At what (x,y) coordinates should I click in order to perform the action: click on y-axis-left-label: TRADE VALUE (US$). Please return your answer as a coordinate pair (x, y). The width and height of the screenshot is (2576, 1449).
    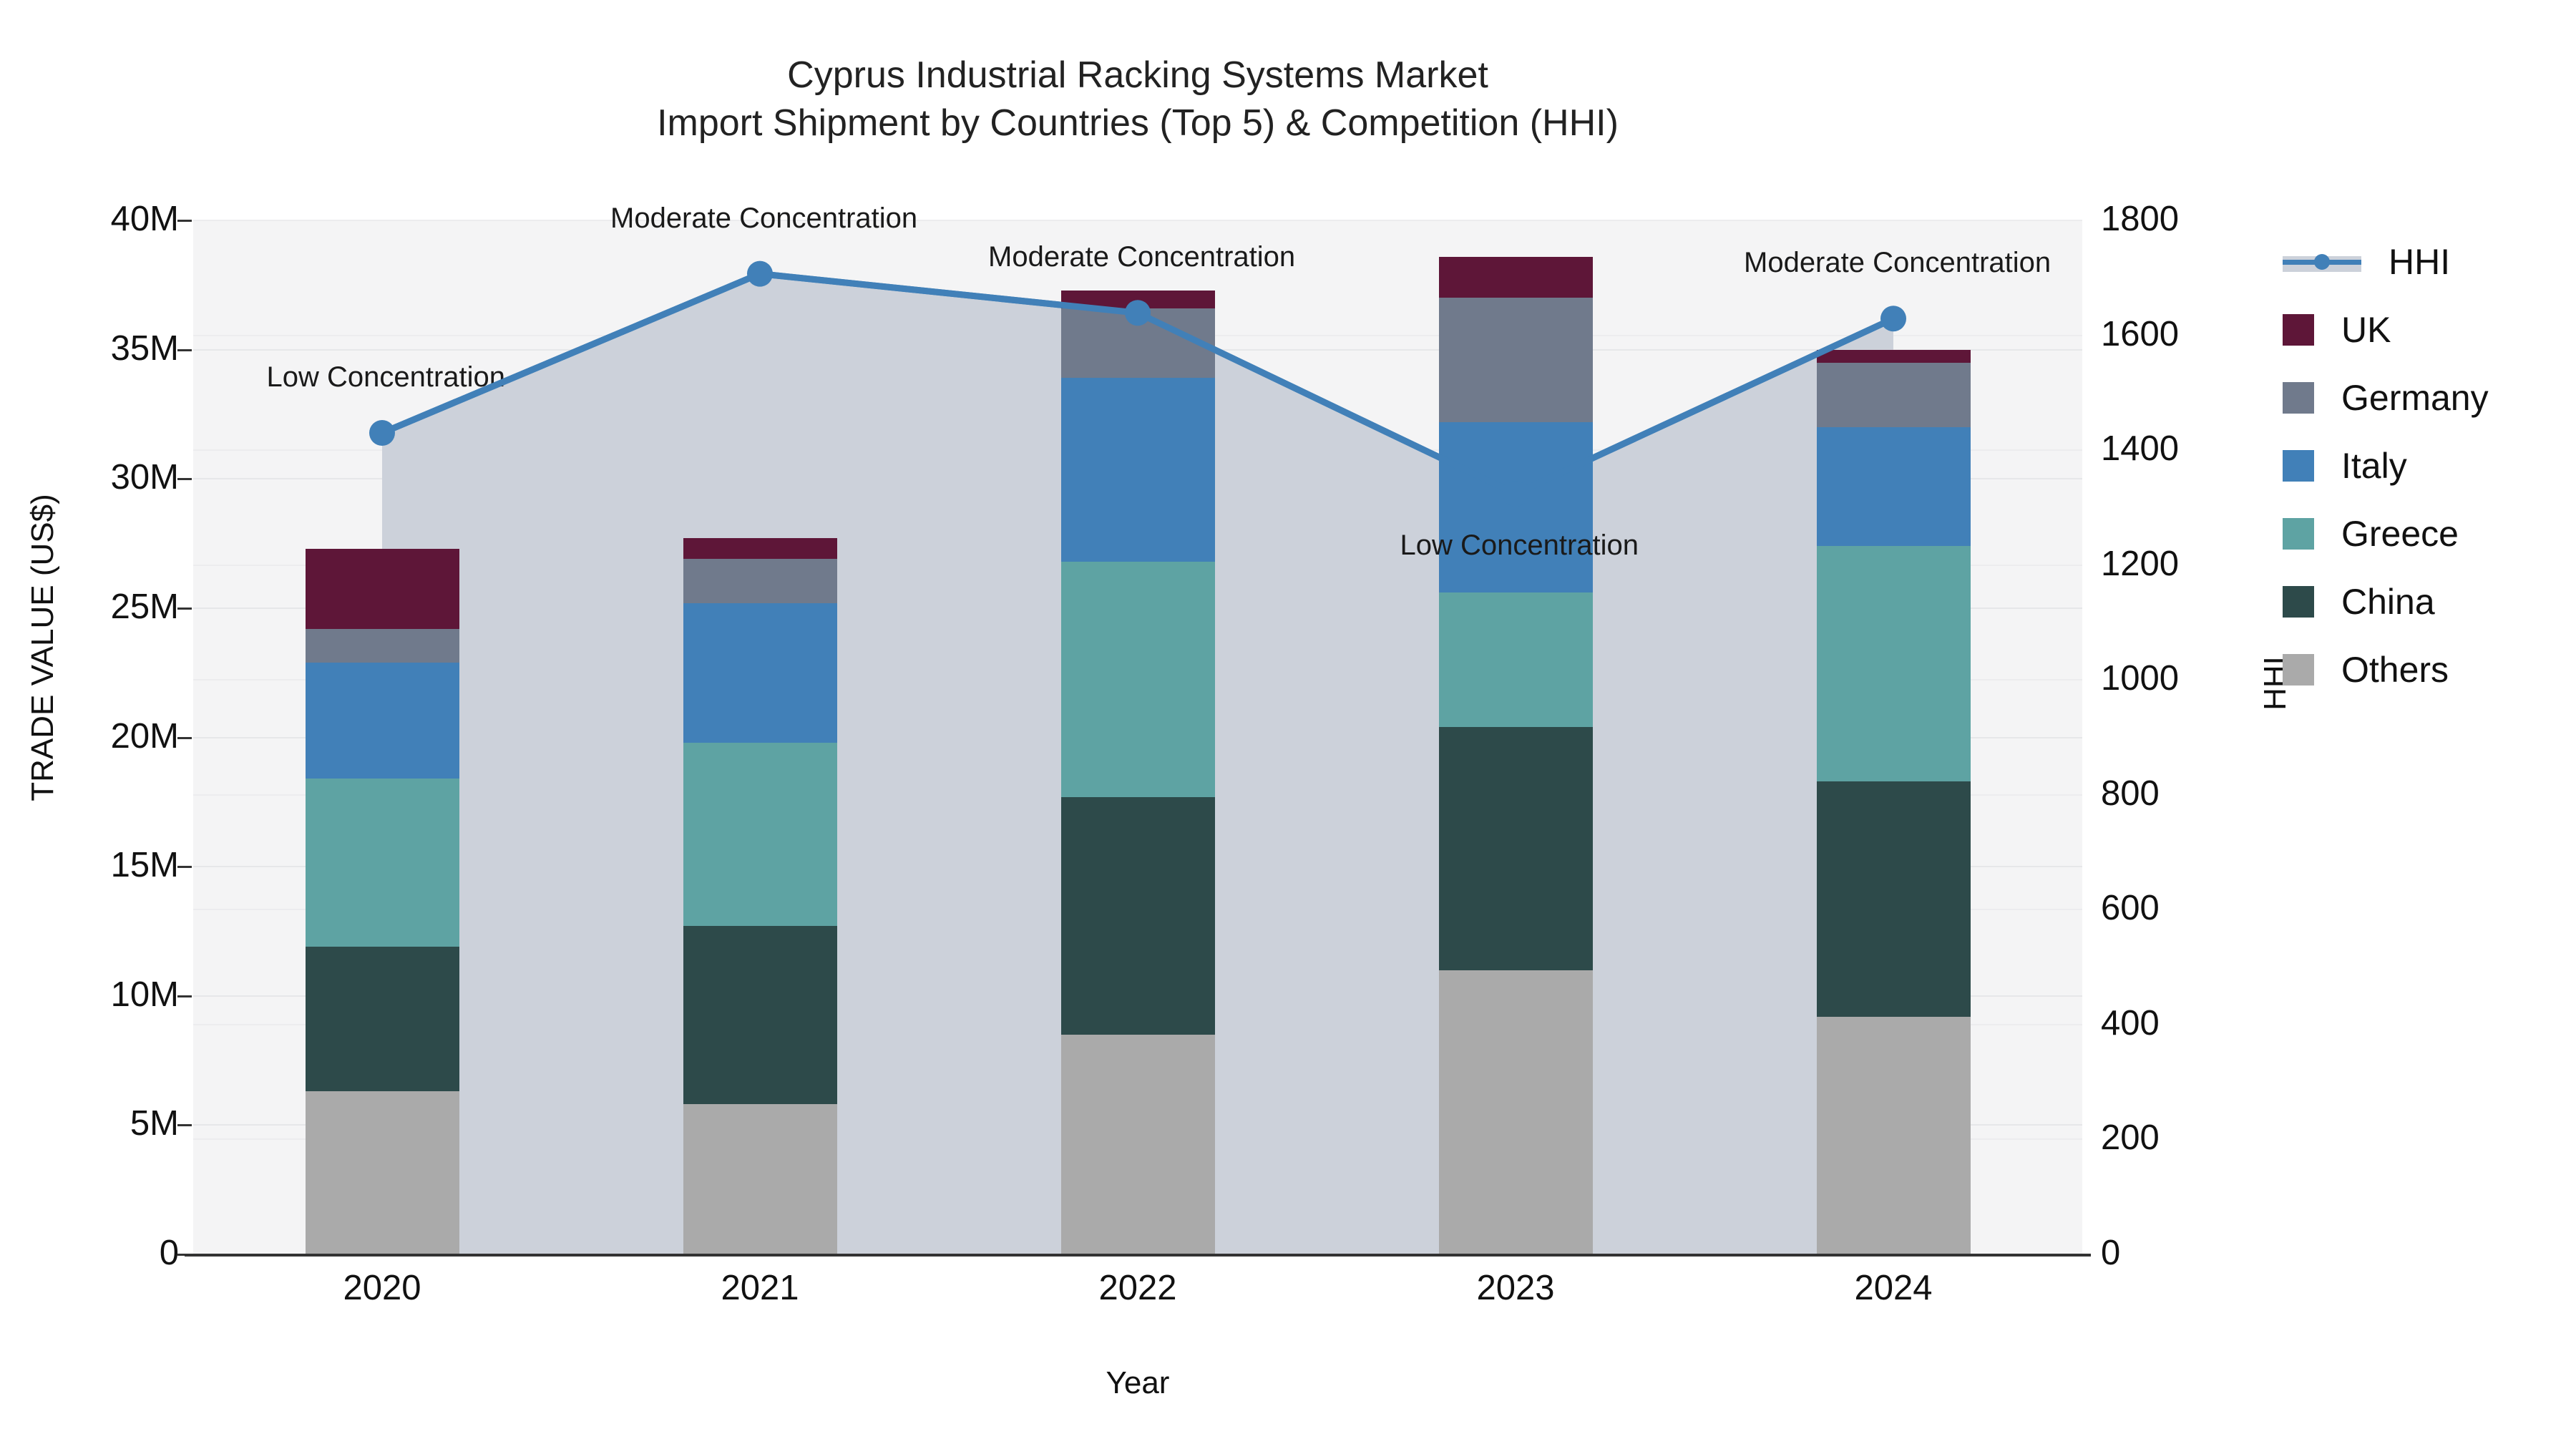
    Looking at the image, I should click on (42, 647).